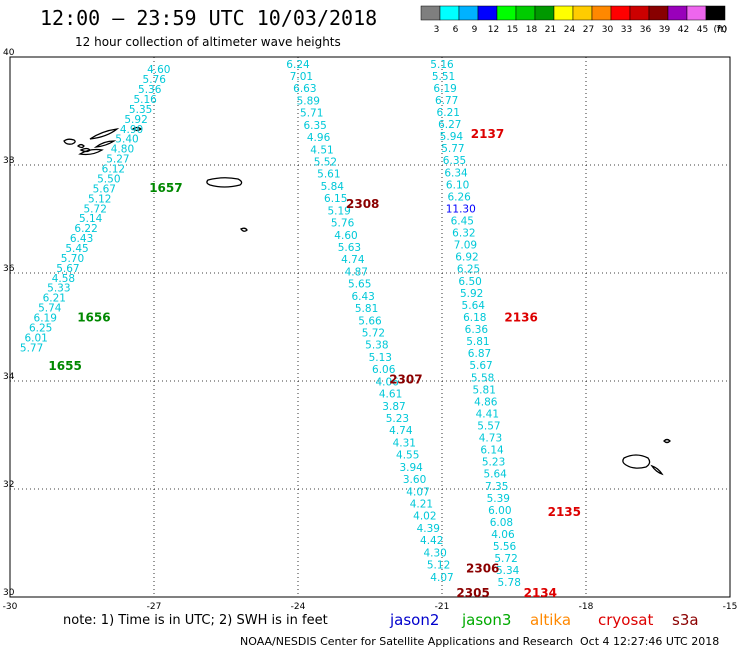 The image size is (740, 650). Describe the element at coordinates (93, 318) in the screenshot. I see `pass-time-label: 1656` at that location.